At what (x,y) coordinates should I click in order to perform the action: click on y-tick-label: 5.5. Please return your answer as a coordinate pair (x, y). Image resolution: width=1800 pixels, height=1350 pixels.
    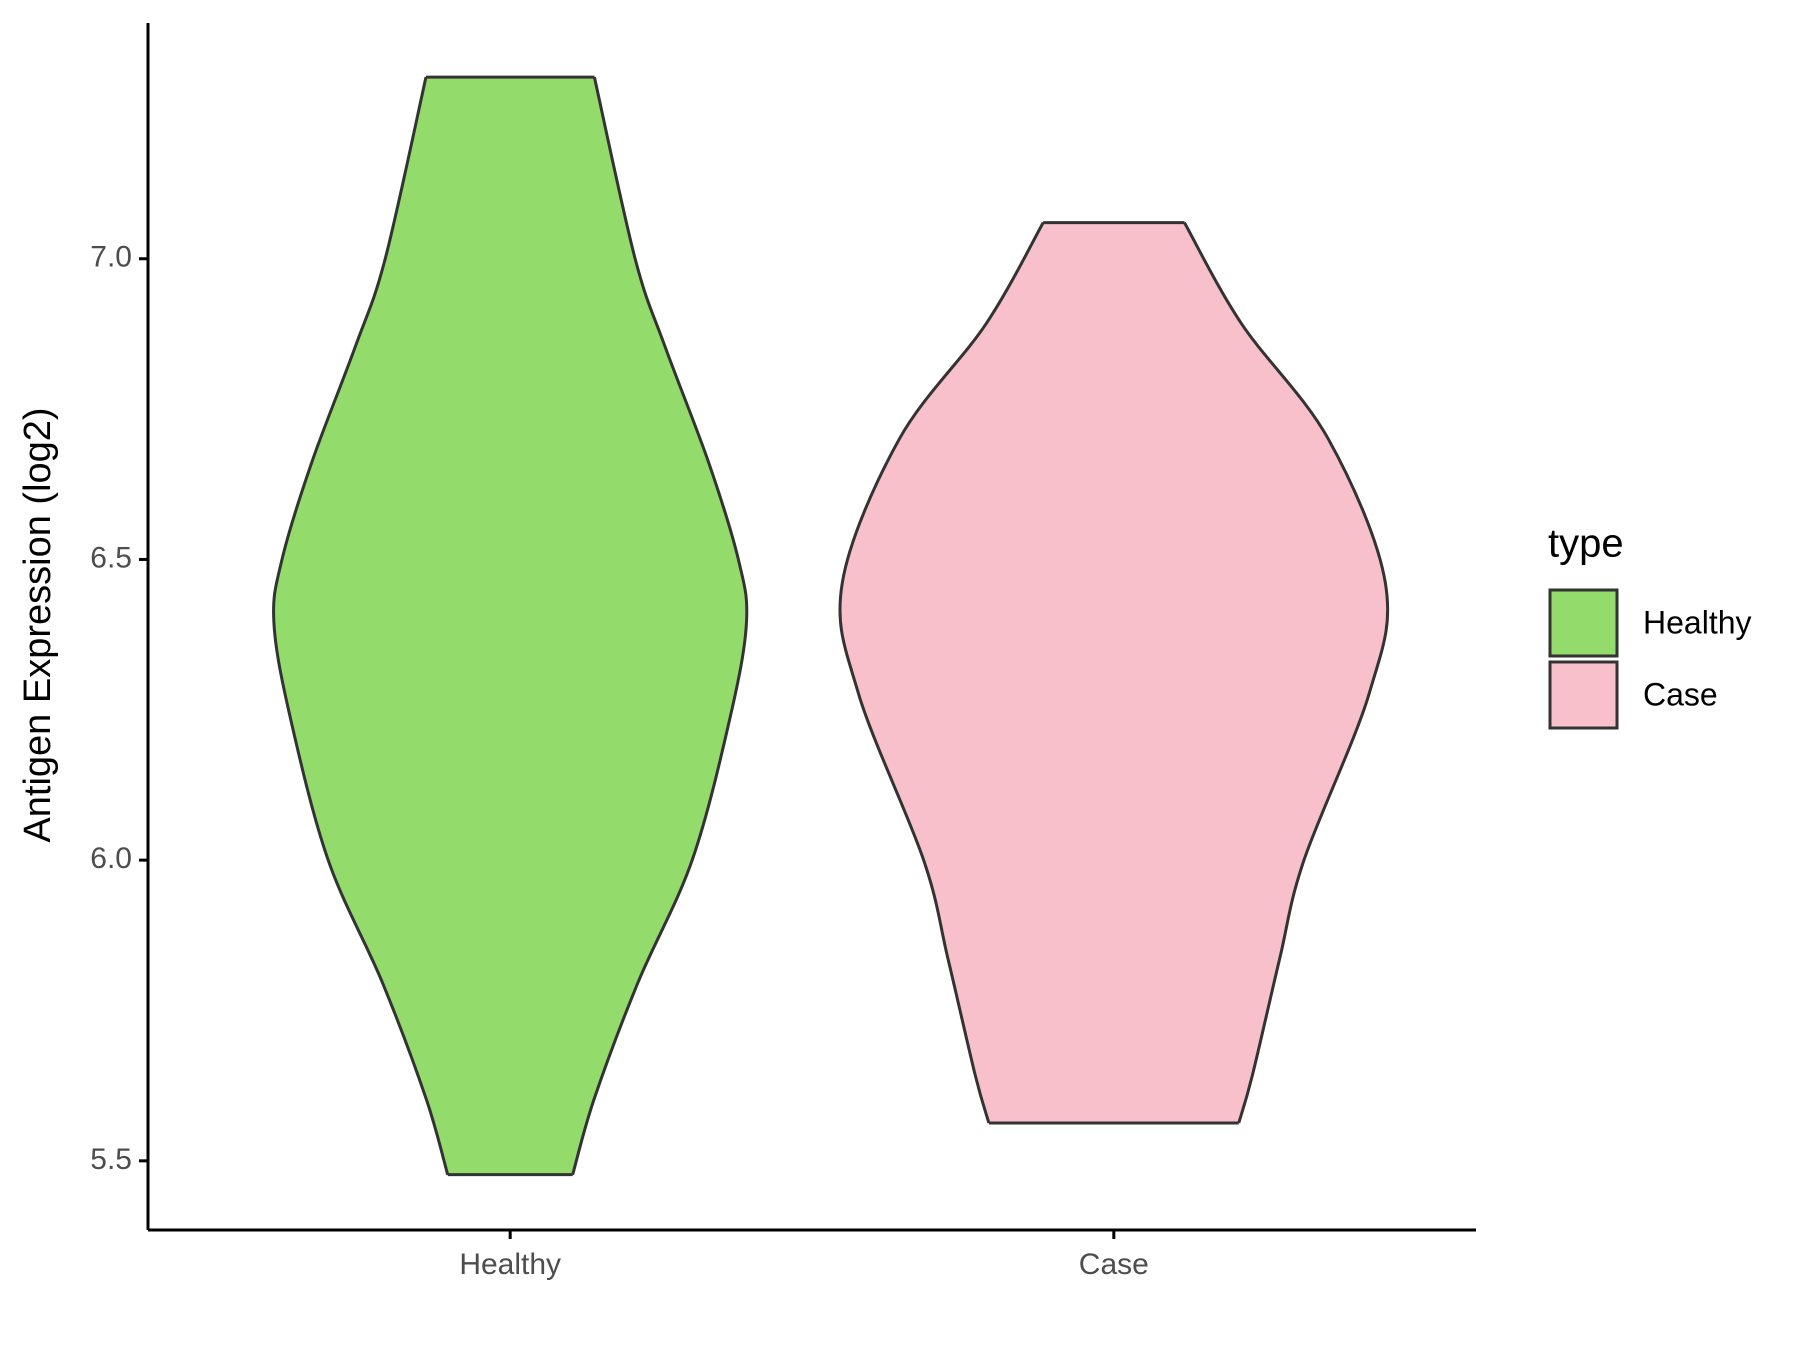
    Looking at the image, I should click on (111, 1159).